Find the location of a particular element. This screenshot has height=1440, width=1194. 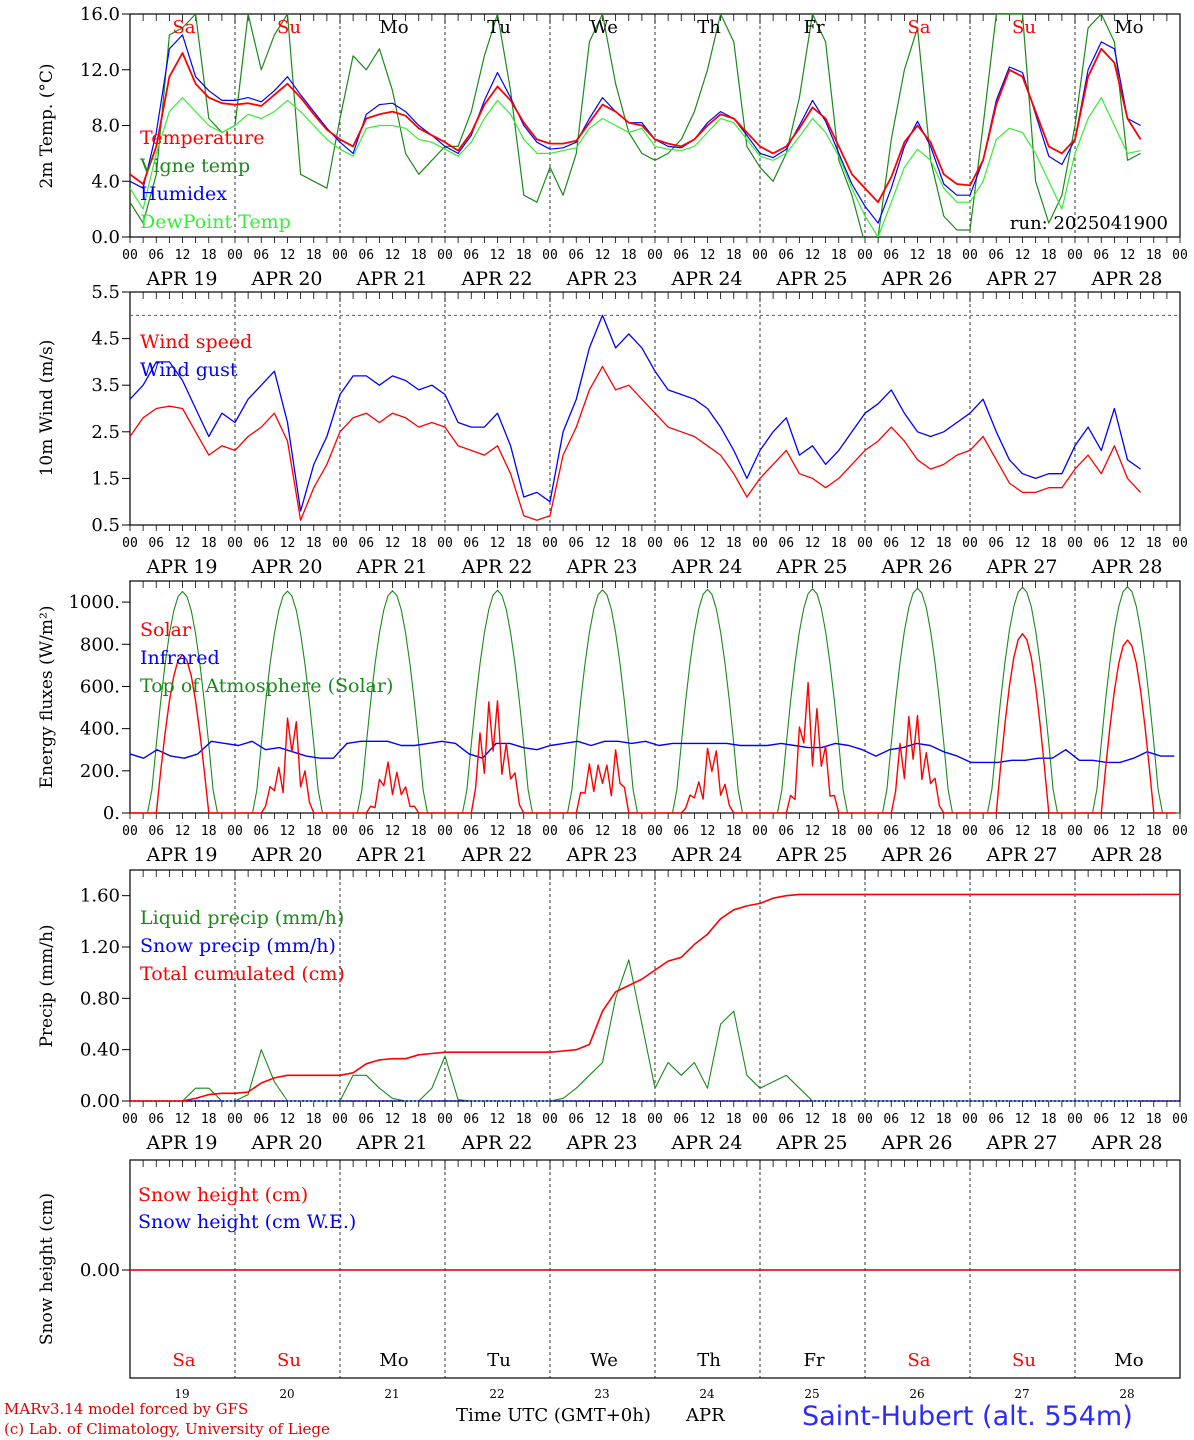

series-total-cumulated is located at coordinates (635, 997).